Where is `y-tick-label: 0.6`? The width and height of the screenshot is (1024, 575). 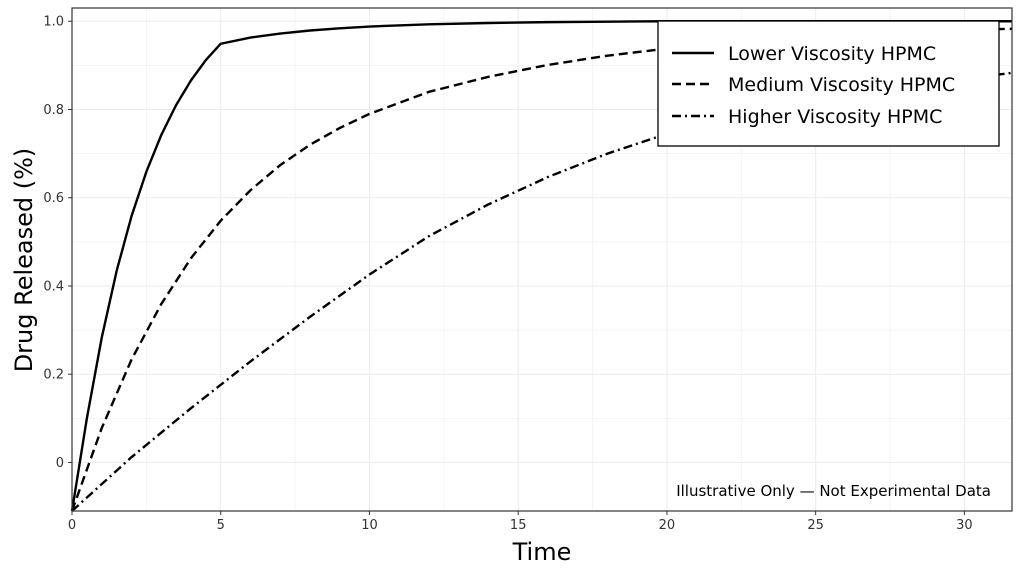 y-tick-label: 0.6 is located at coordinates (53, 198).